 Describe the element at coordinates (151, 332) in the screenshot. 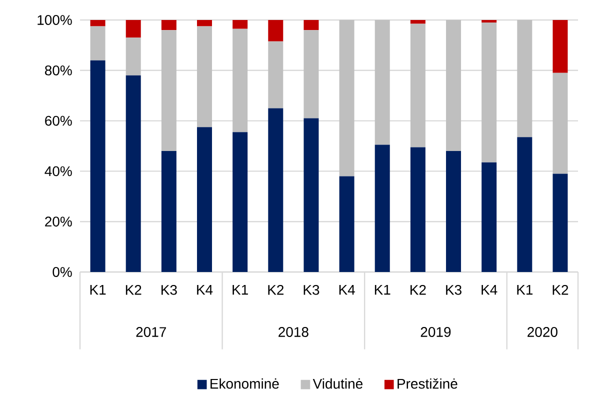

I see `text: 2017` at that location.